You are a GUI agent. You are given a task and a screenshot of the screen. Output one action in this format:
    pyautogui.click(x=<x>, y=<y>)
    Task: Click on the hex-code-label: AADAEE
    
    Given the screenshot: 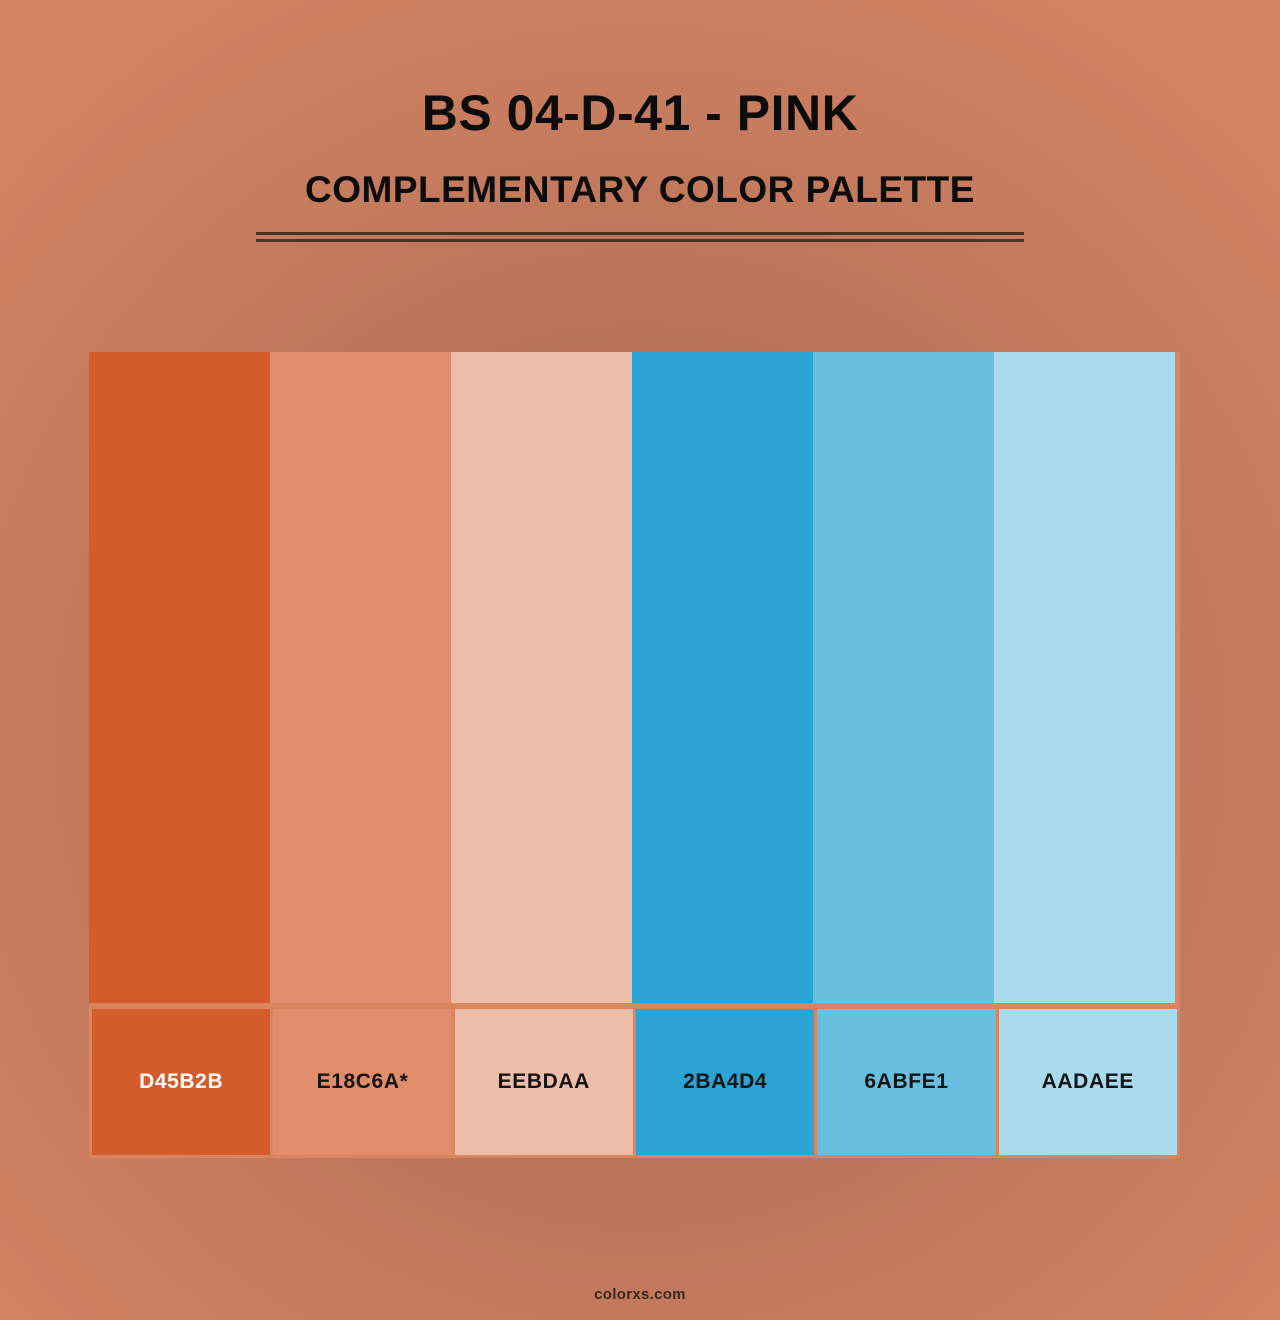 What is the action you would take?
    pyautogui.click(x=1087, y=1081)
    